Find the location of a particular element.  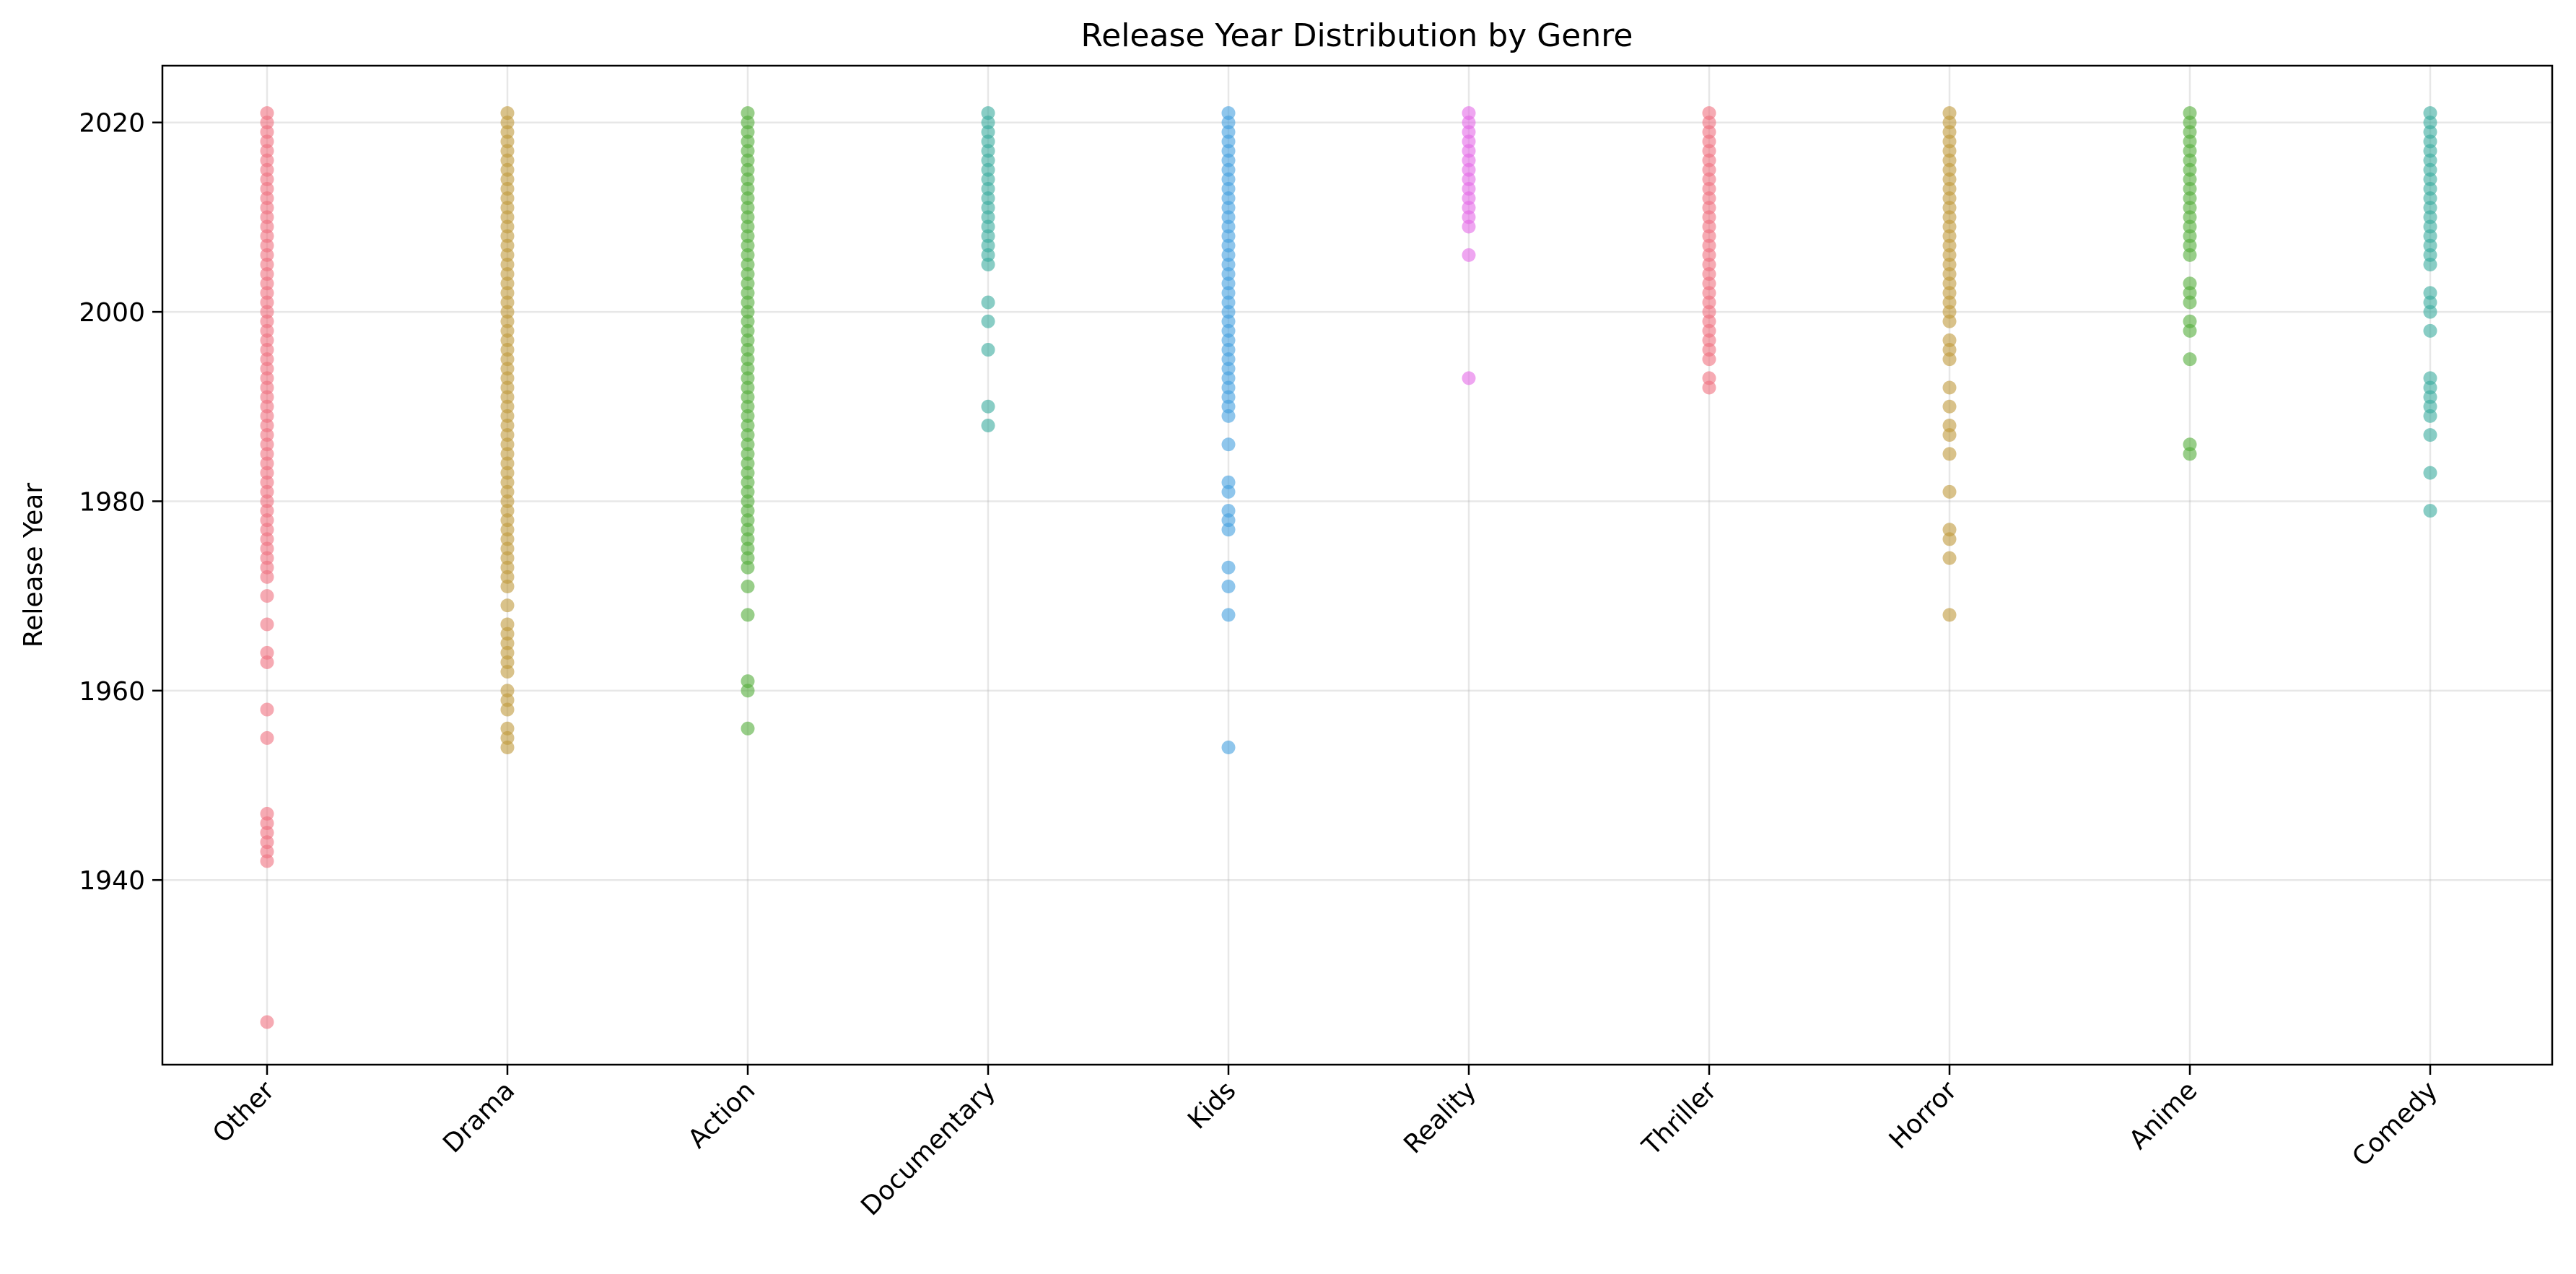

y-tick-label: 2020 is located at coordinates (112, 124).